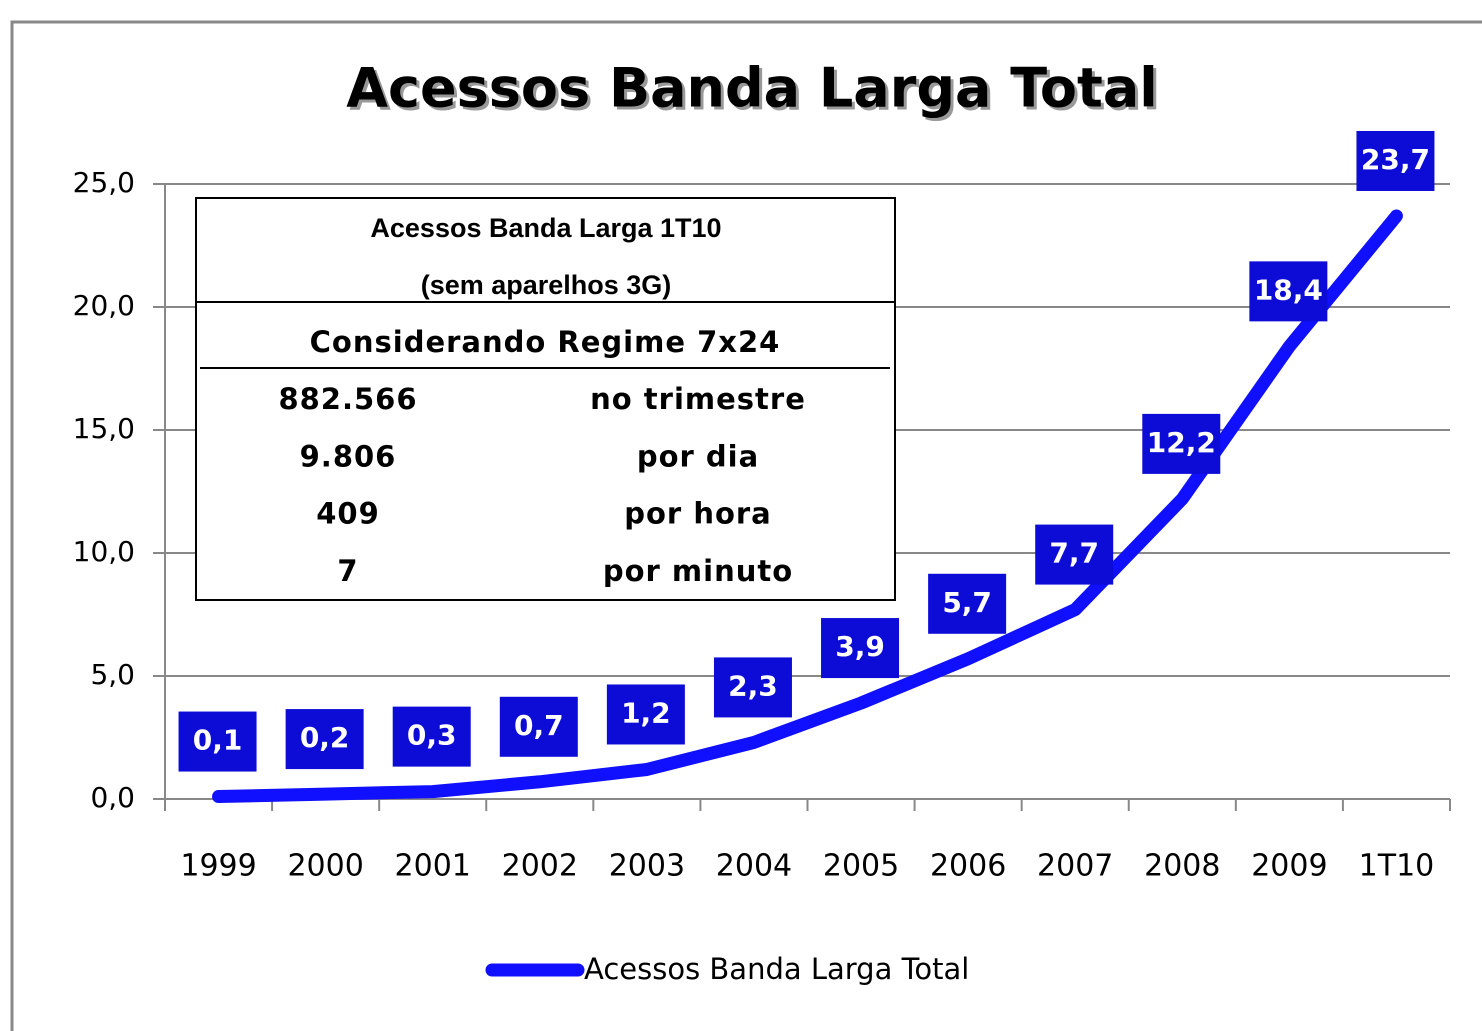 The width and height of the screenshot is (1482, 1031). I want to click on data-label: 23,7, so click(1395, 159).